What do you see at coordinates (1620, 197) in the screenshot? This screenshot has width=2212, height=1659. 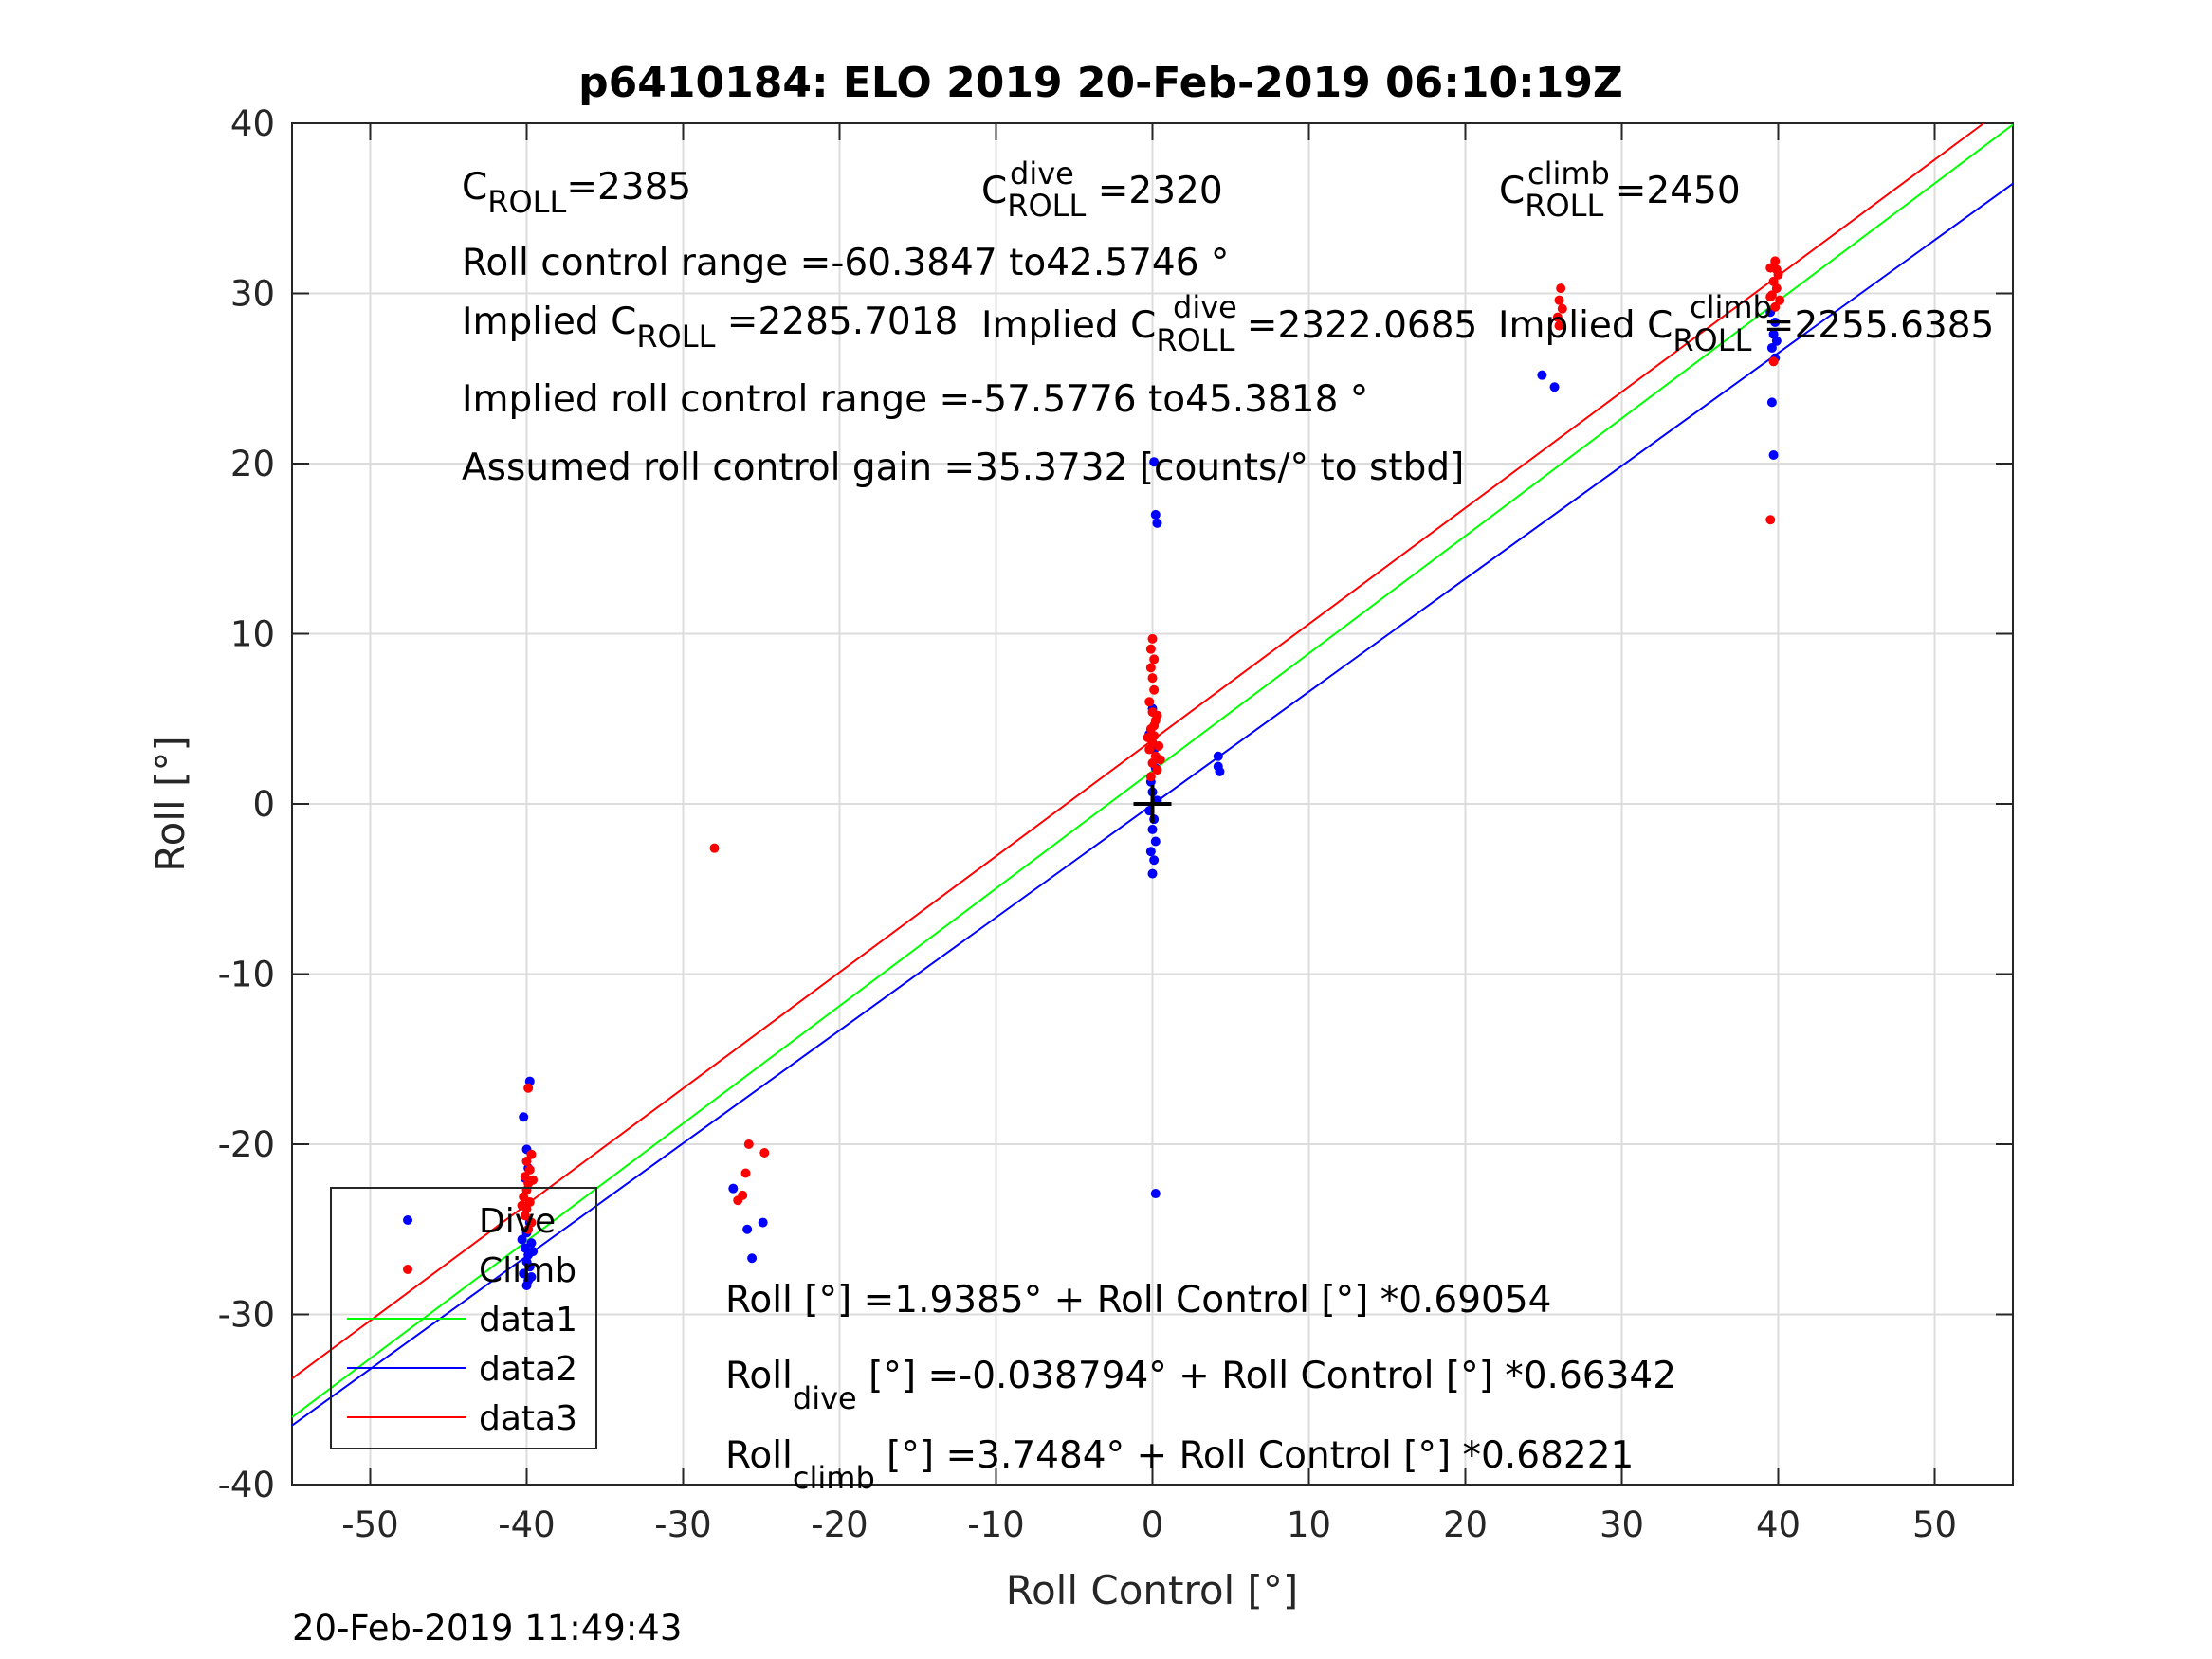 I see `c-roll-climb-annotation: CROLL =2450` at bounding box center [1620, 197].